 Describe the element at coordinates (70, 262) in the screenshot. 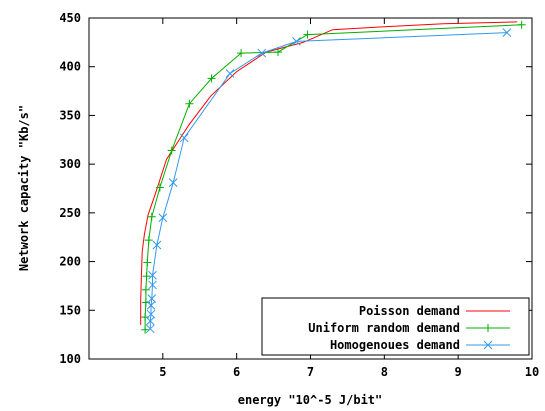

I see `y-tick-label: 200` at that location.